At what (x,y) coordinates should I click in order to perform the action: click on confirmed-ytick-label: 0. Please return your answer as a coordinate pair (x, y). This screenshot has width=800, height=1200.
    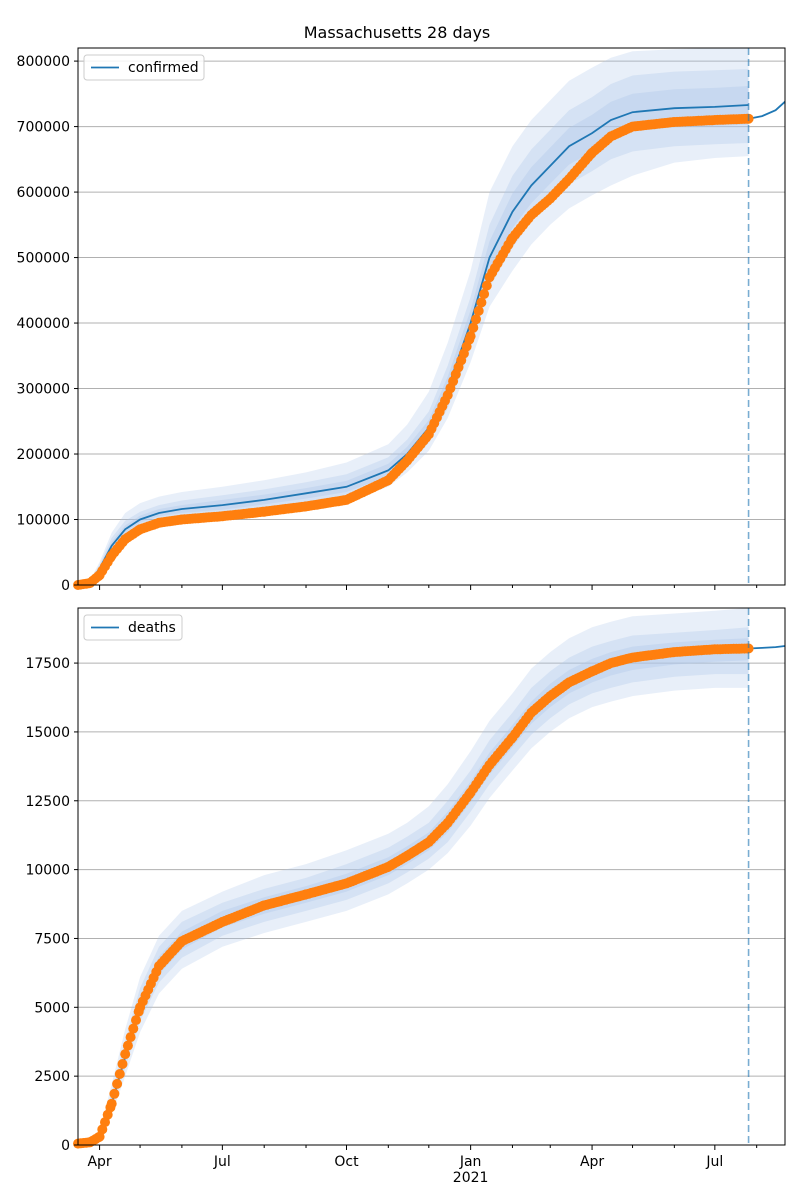
    Looking at the image, I should click on (65, 586).